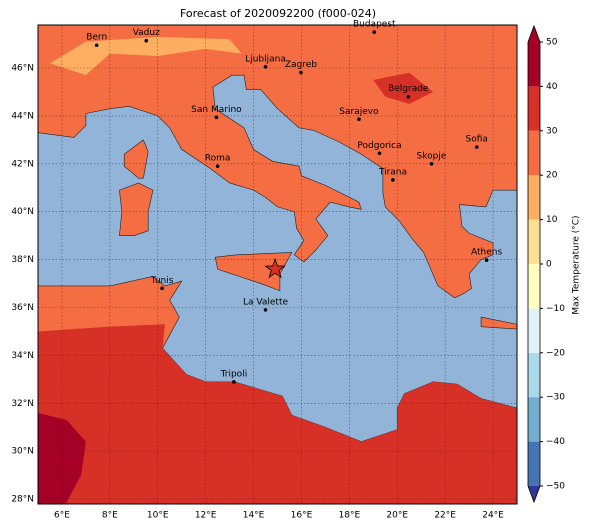 This screenshot has height=529, width=592. What do you see at coordinates (22, 452) in the screenshot?
I see `y-tick-label: 30°N` at bounding box center [22, 452].